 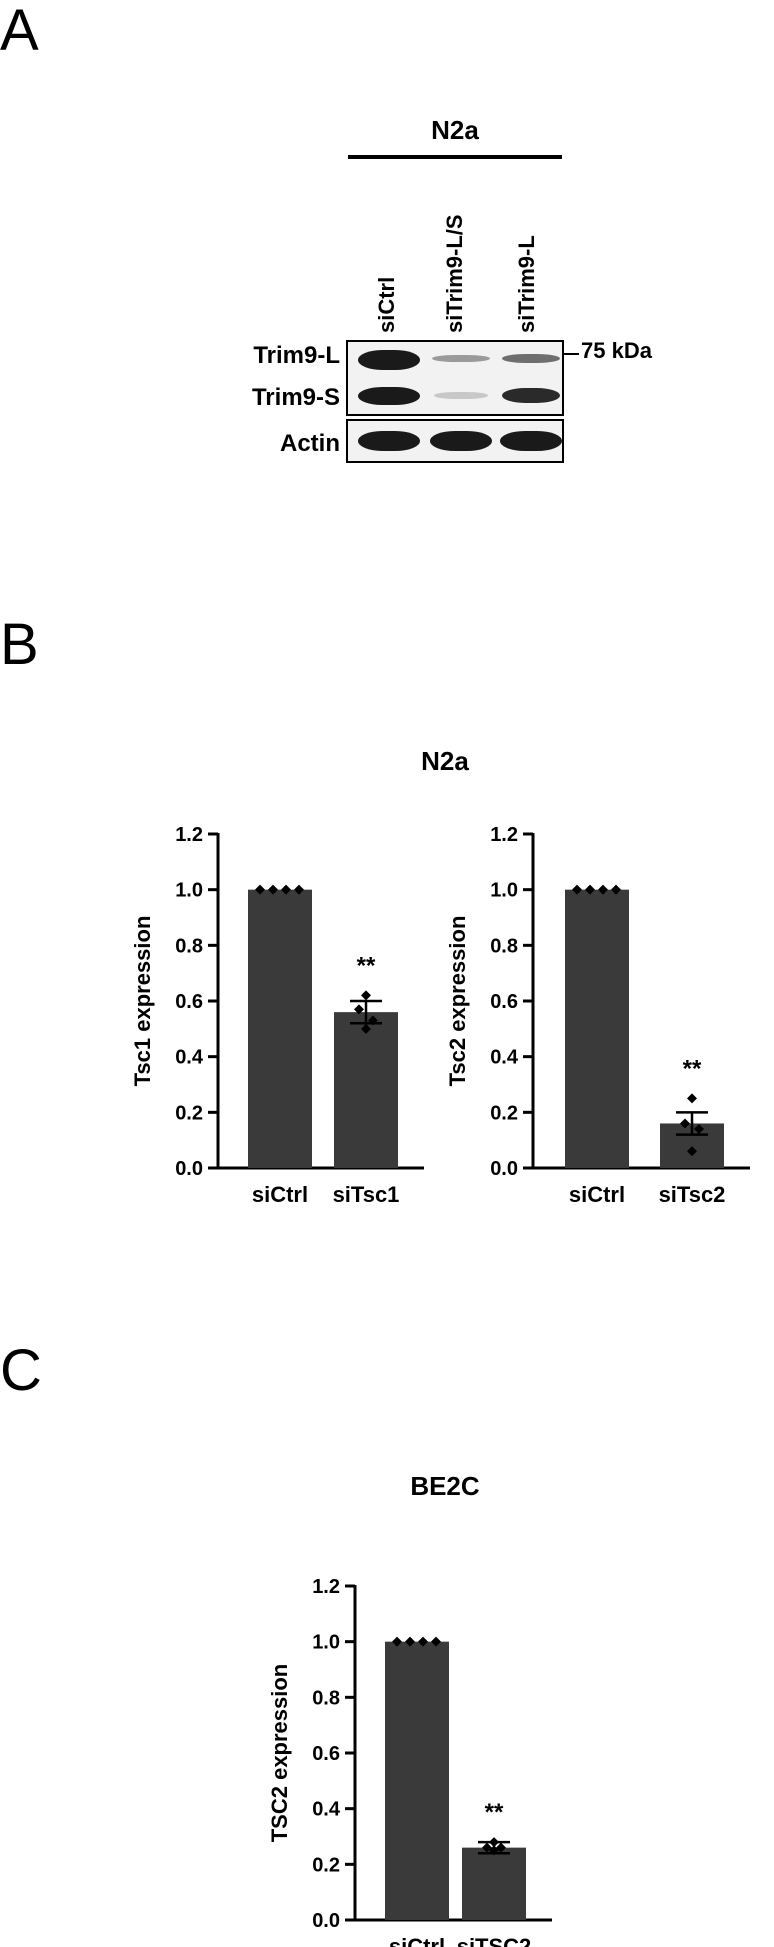 What do you see at coordinates (310, 443) in the screenshot?
I see `row-label-actin: Actin` at bounding box center [310, 443].